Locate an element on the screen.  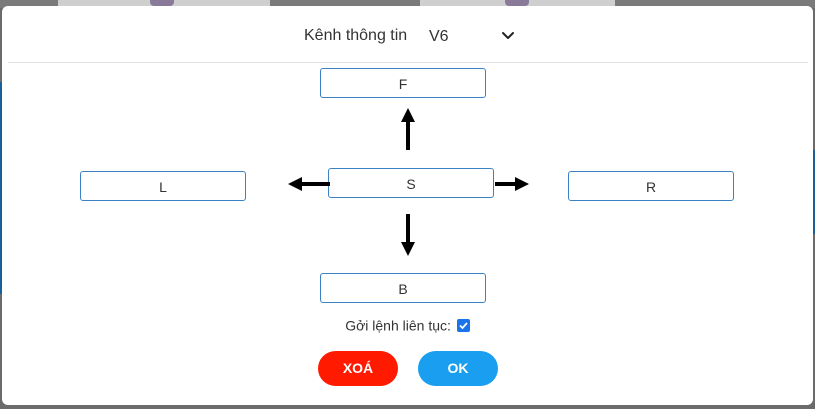
continuous-send-label: Gởi lệnh liên tục: is located at coordinates (398, 325).